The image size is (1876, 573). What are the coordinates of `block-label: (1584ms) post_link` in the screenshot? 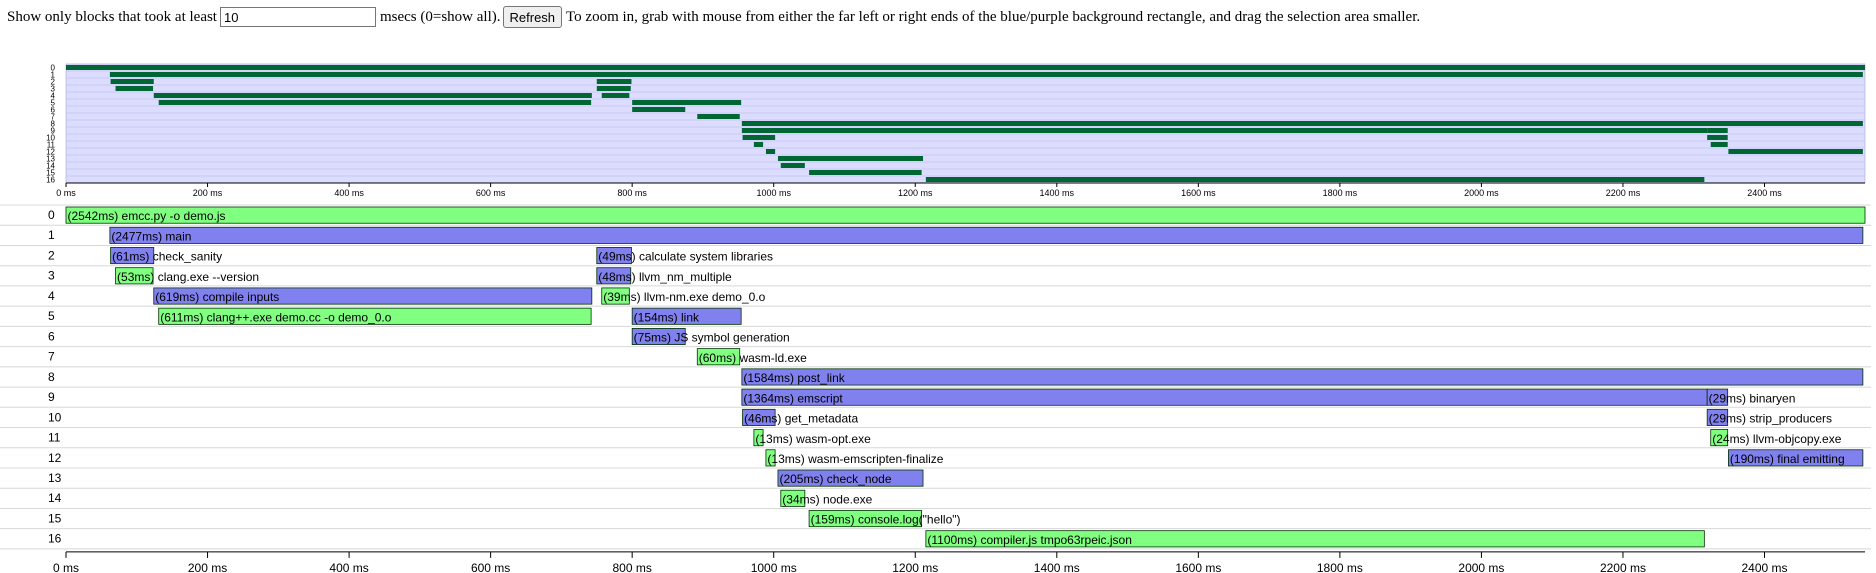 It's located at (794, 378).